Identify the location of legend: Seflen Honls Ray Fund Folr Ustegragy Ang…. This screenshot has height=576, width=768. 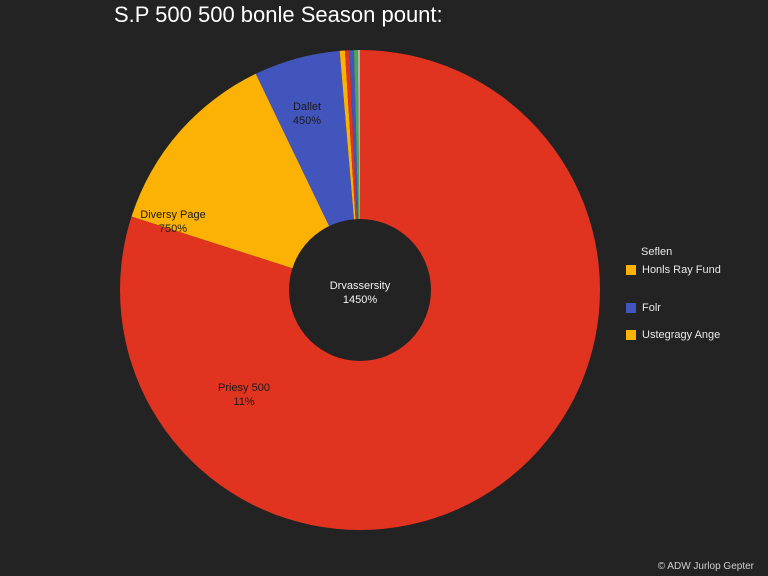
(673, 293).